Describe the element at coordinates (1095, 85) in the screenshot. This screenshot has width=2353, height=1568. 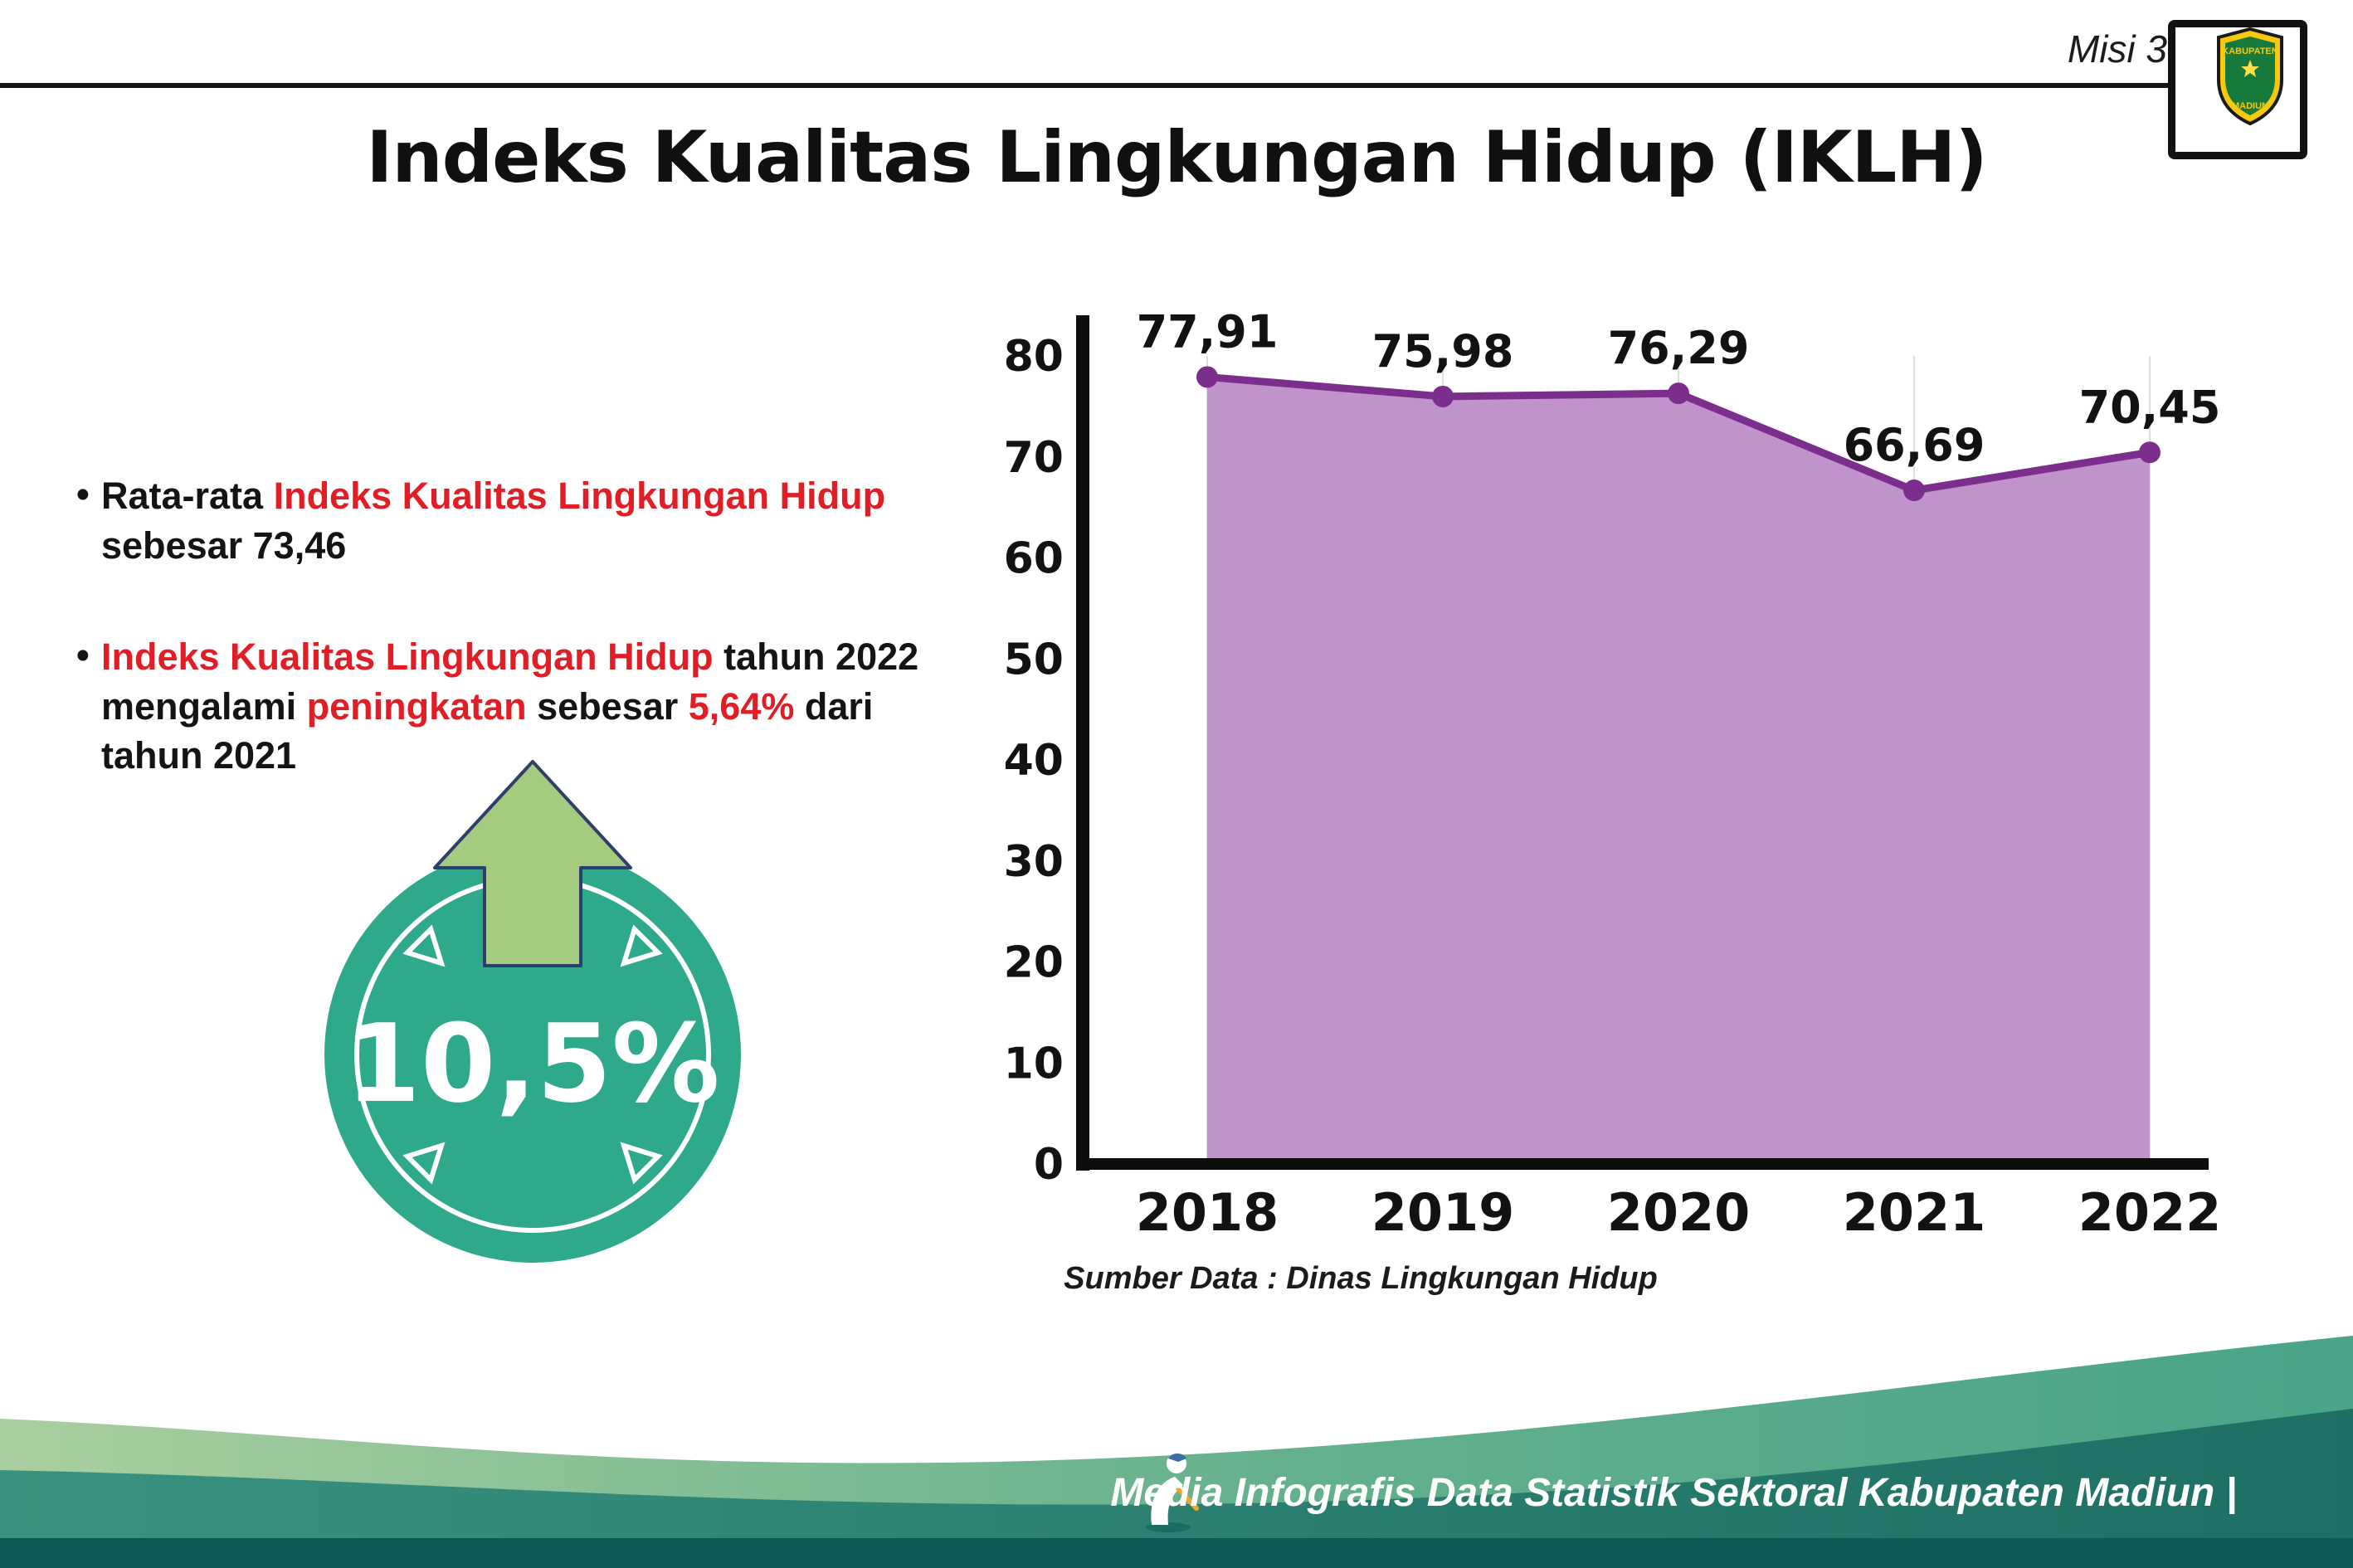
I see `header-rule` at that location.